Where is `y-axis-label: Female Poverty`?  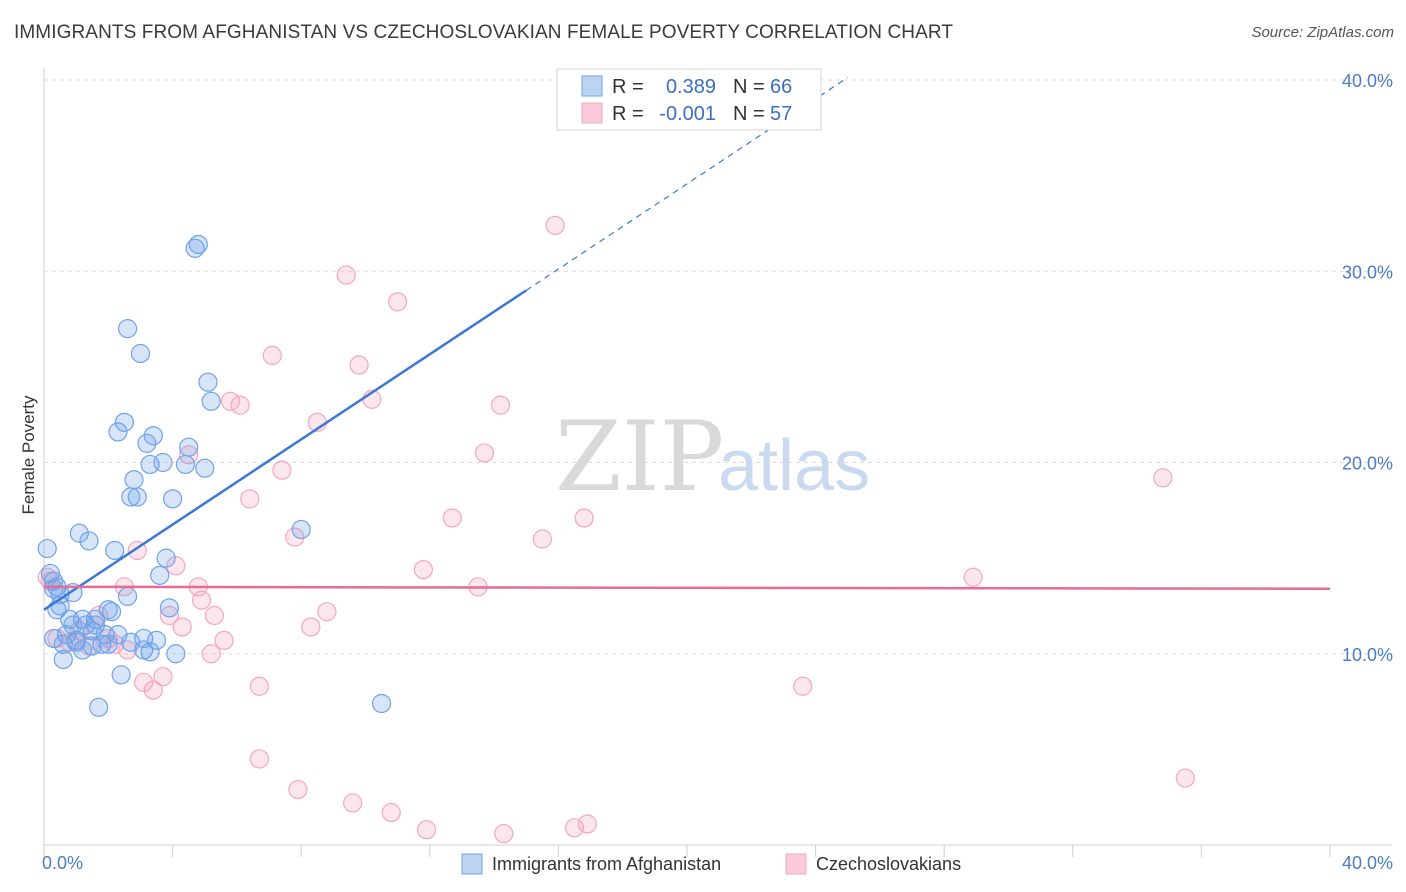 y-axis-label: Female Poverty is located at coordinates (28, 455).